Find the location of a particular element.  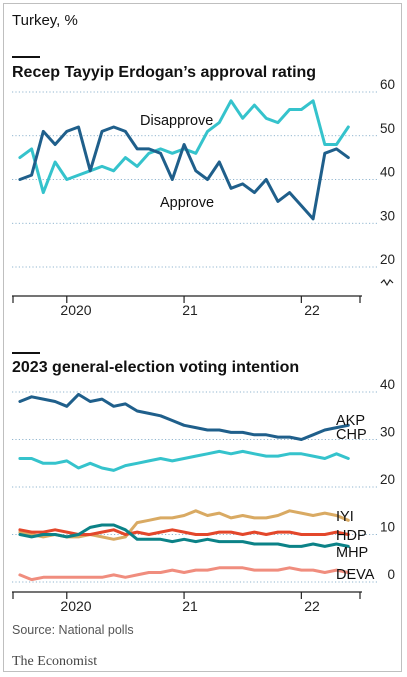

unit-label: Turkey, % is located at coordinates (45, 20).